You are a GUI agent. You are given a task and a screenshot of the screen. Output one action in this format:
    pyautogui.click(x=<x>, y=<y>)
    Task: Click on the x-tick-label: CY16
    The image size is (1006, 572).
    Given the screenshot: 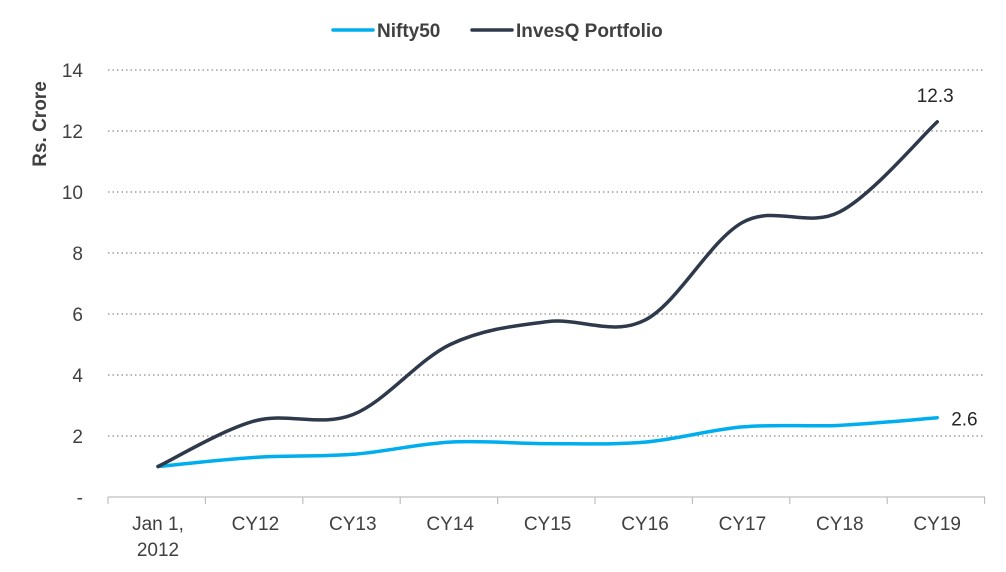 What is the action you would take?
    pyautogui.click(x=645, y=524)
    